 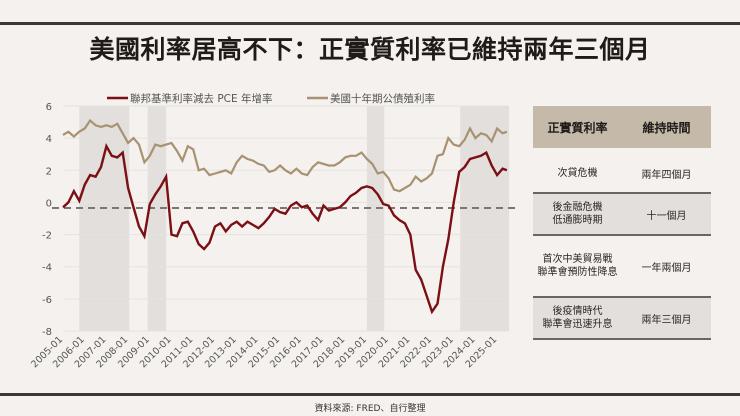 What do you see at coordinates (577, 259) in the screenshot?
I see `period-label: 首次中美貿易戰` at bounding box center [577, 259].